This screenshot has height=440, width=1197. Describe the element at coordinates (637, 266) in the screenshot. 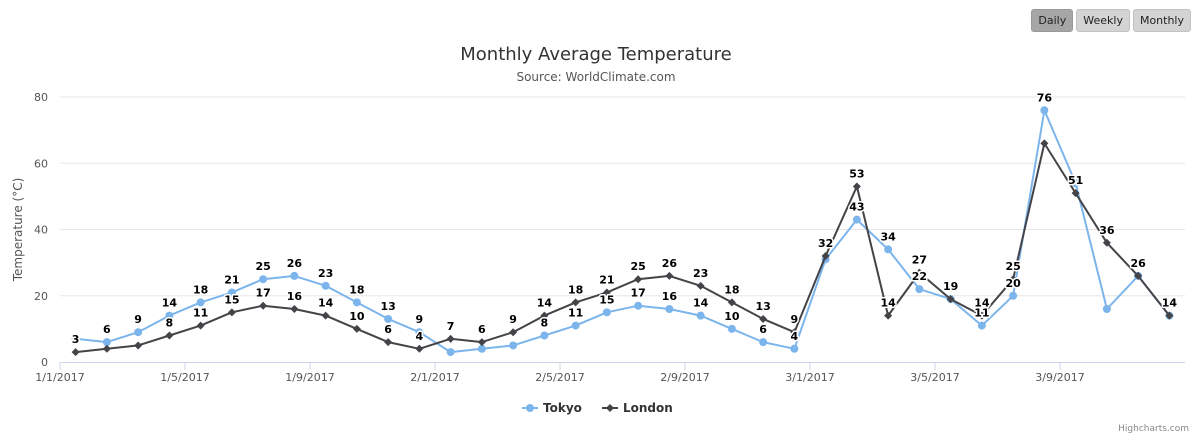

I see `london-data-label: 25` at that location.